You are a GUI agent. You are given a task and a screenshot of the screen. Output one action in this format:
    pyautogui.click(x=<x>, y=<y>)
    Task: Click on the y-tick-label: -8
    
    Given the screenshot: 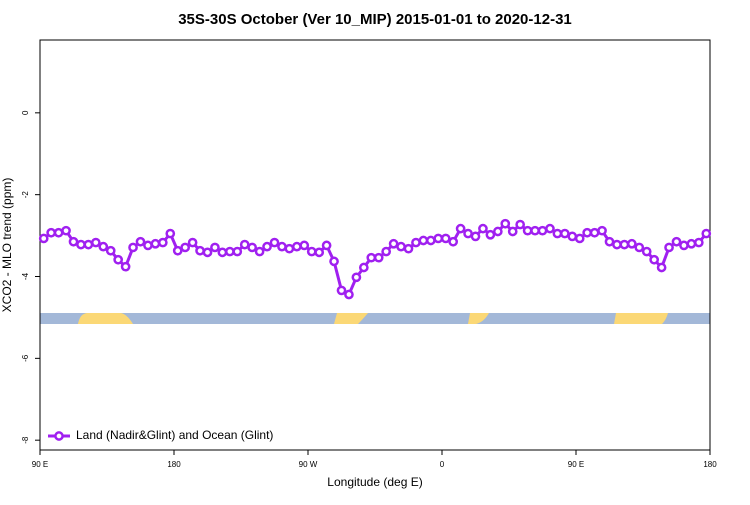 What is the action you would take?
    pyautogui.click(x=25, y=440)
    